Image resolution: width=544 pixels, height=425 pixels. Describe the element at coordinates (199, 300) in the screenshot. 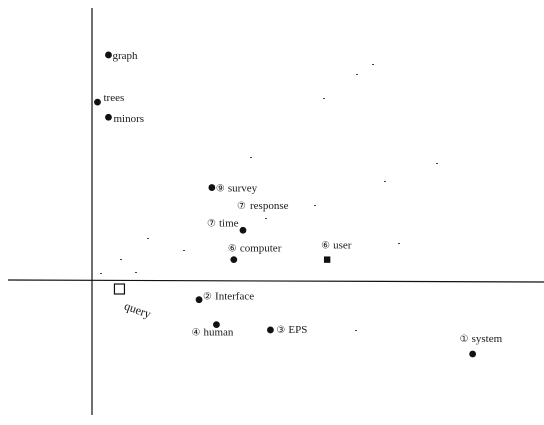

I see `point-marker-interface` at that location.